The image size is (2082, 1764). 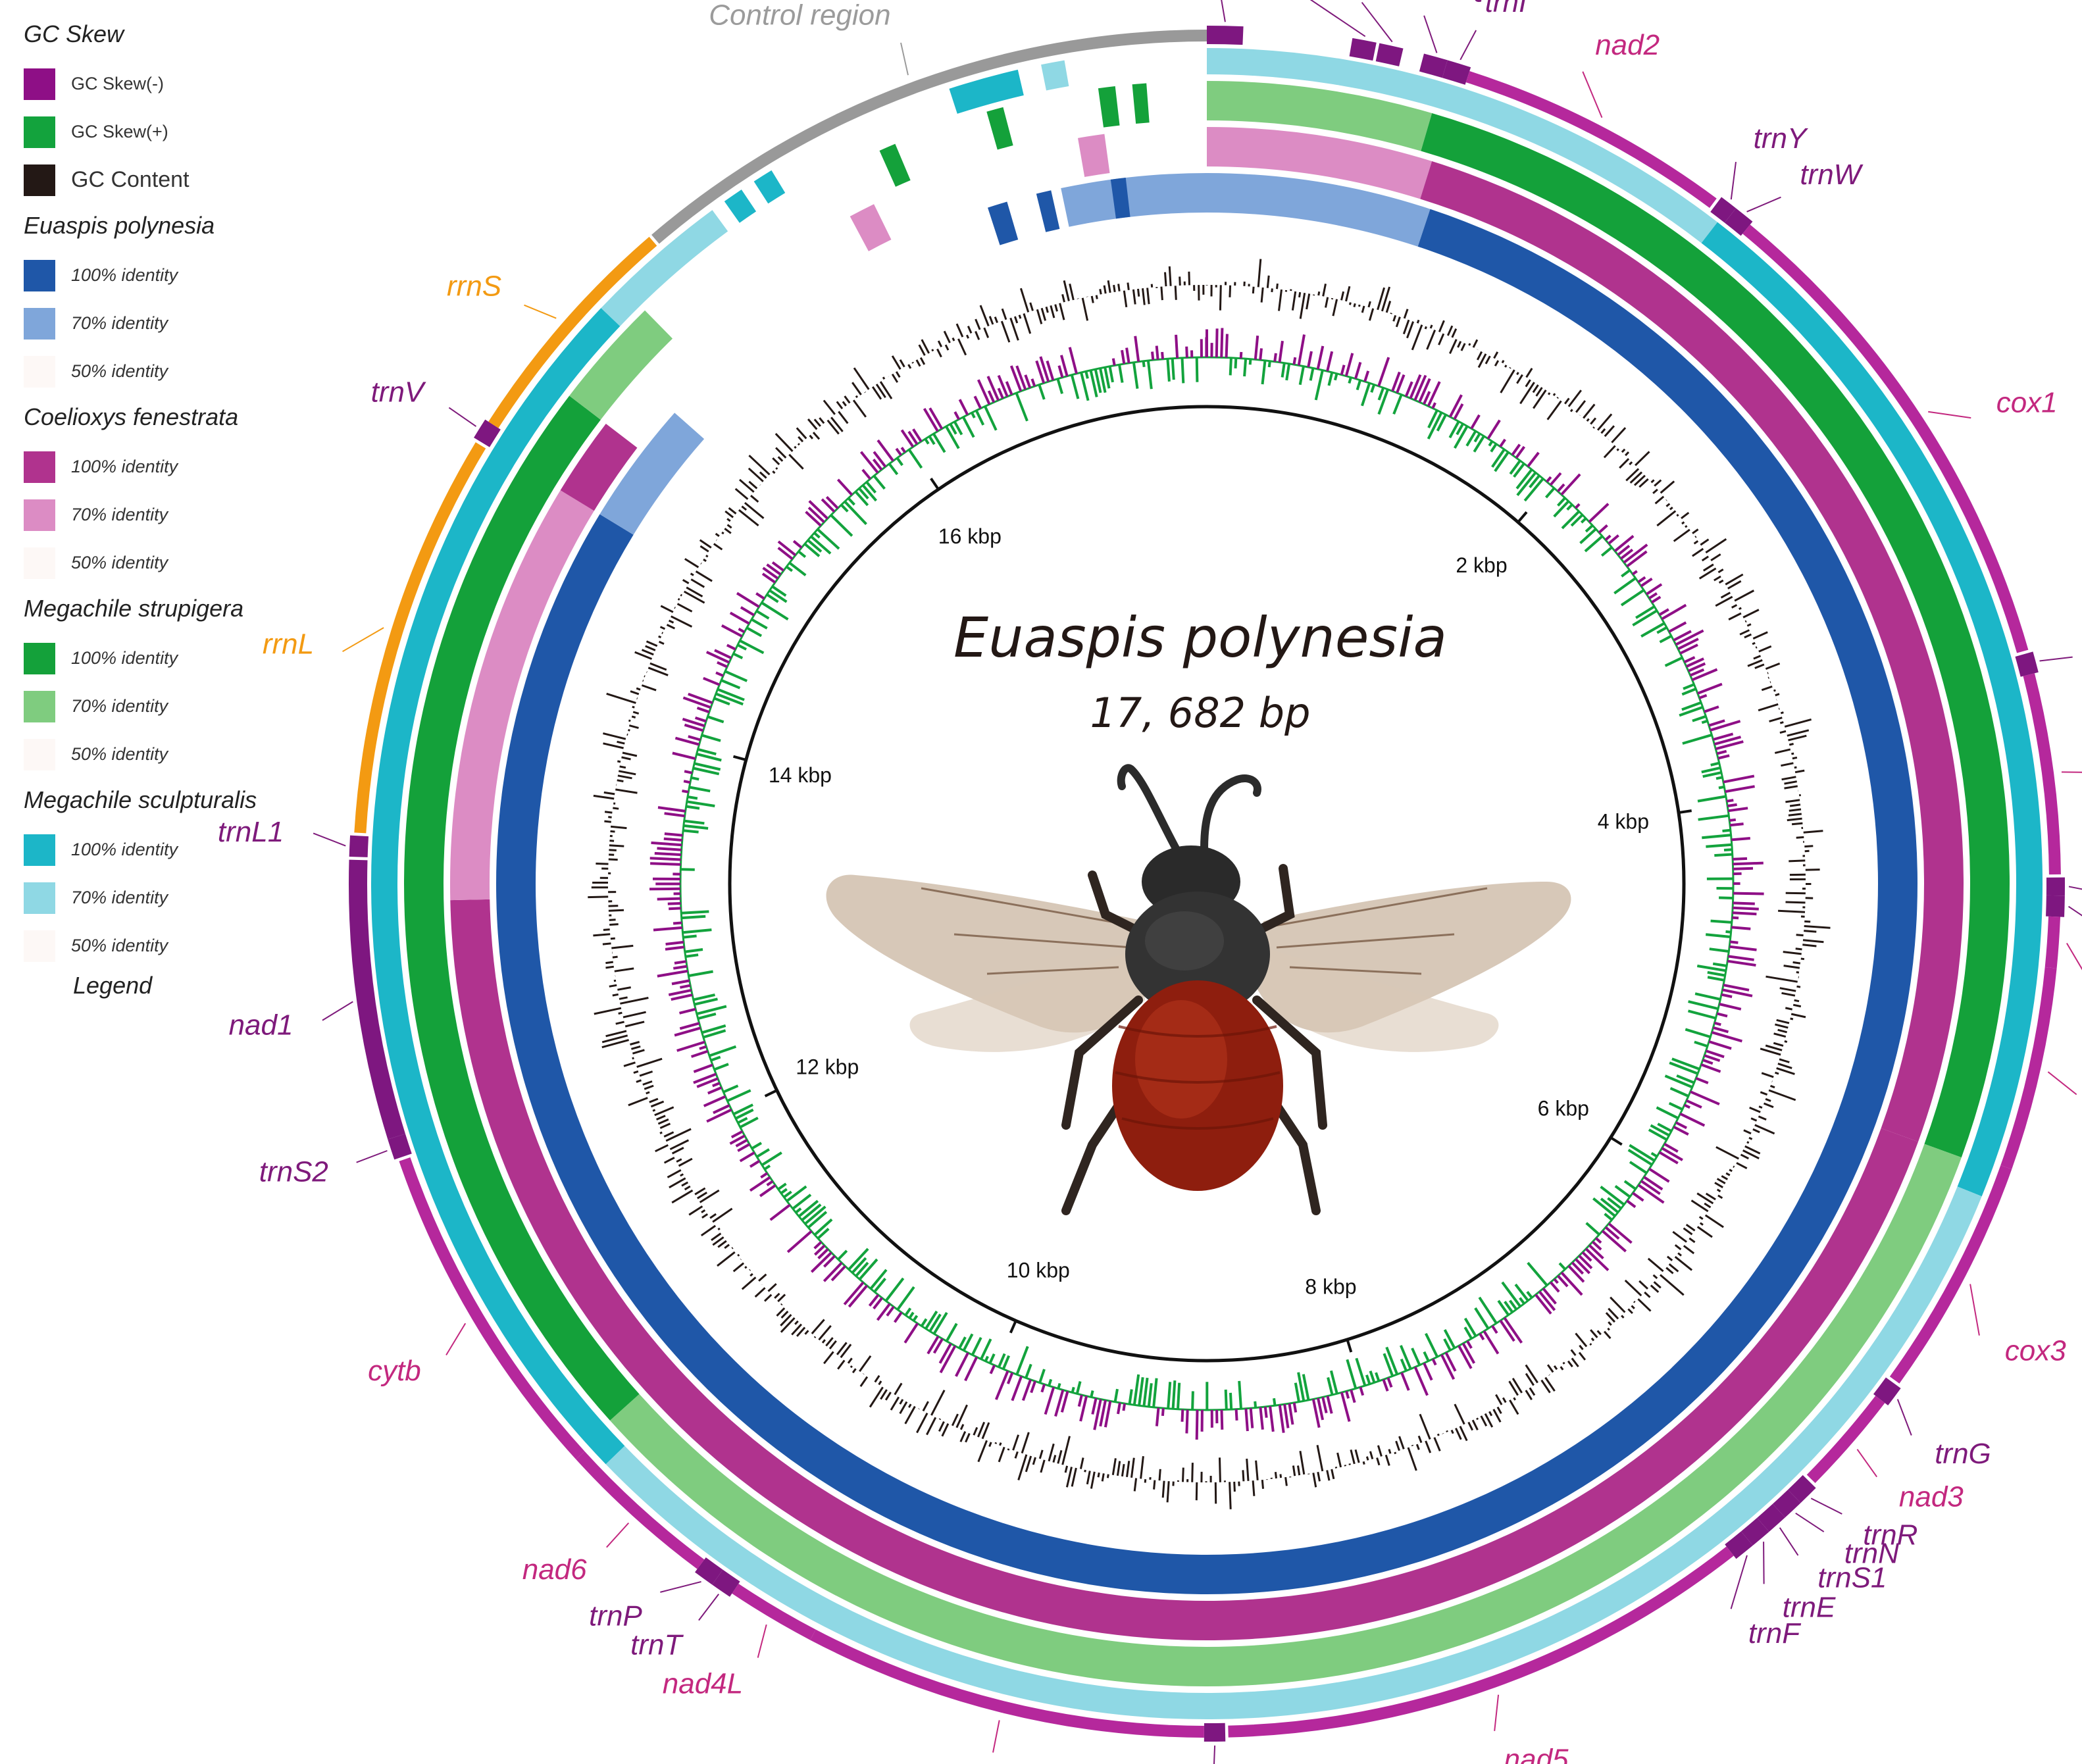 What do you see at coordinates (615, 1616) in the screenshot?
I see `gene-label-trnp: trnP` at bounding box center [615, 1616].